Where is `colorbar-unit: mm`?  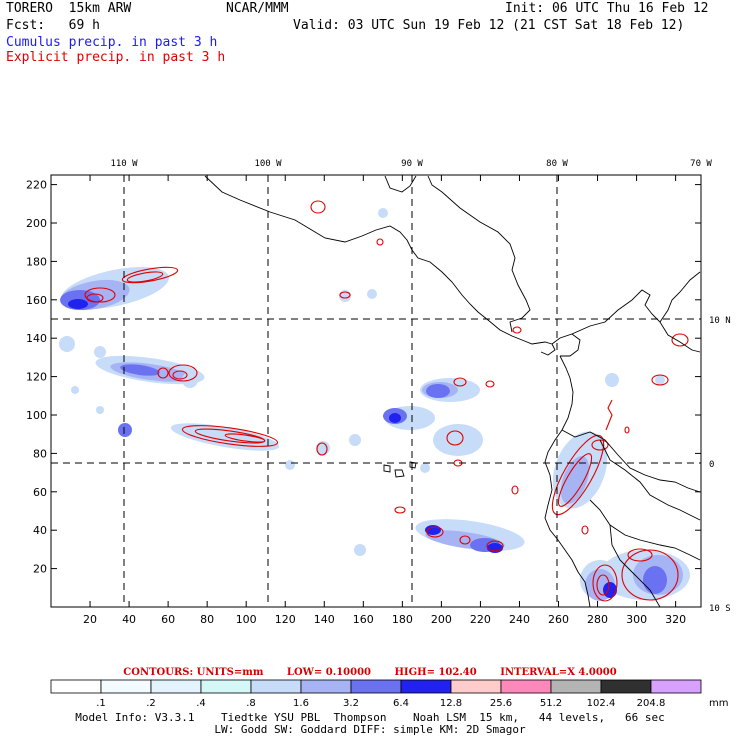
colorbar-unit: mm is located at coordinates (718, 703).